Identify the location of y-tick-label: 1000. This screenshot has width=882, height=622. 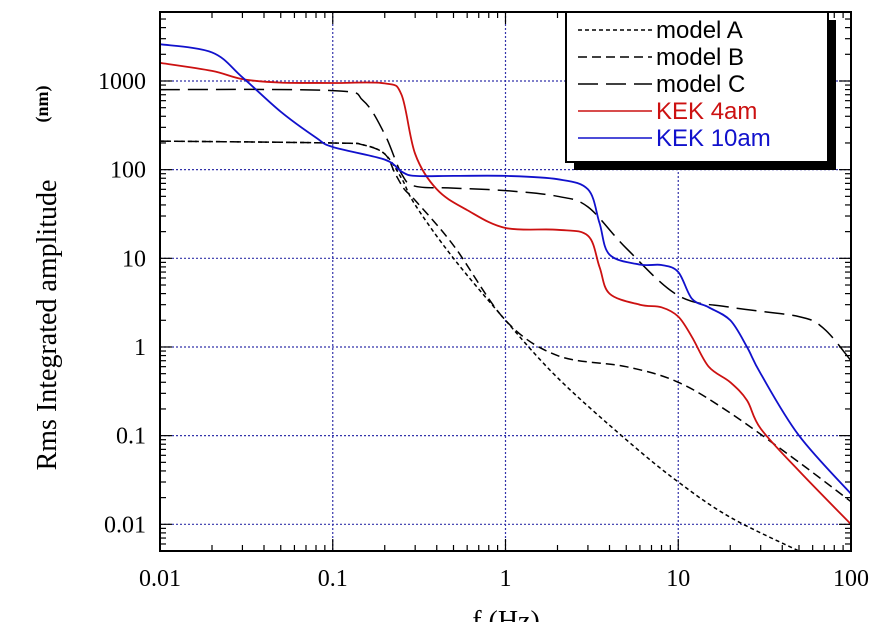
(122, 82).